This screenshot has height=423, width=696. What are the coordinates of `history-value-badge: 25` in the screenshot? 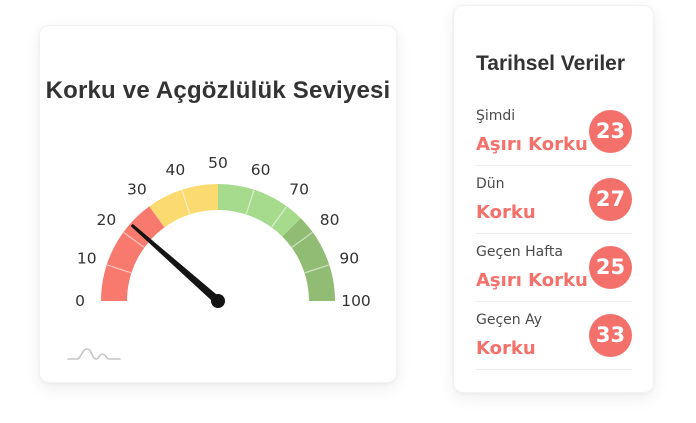 It's located at (610, 267).